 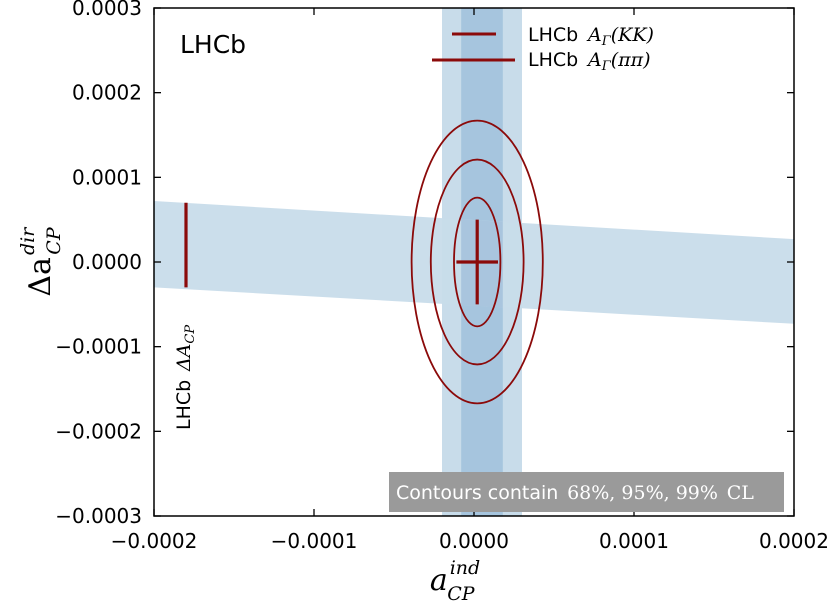 What do you see at coordinates (54, 240) in the screenshot?
I see `y-axis-label-sub: CP` at bounding box center [54, 240].